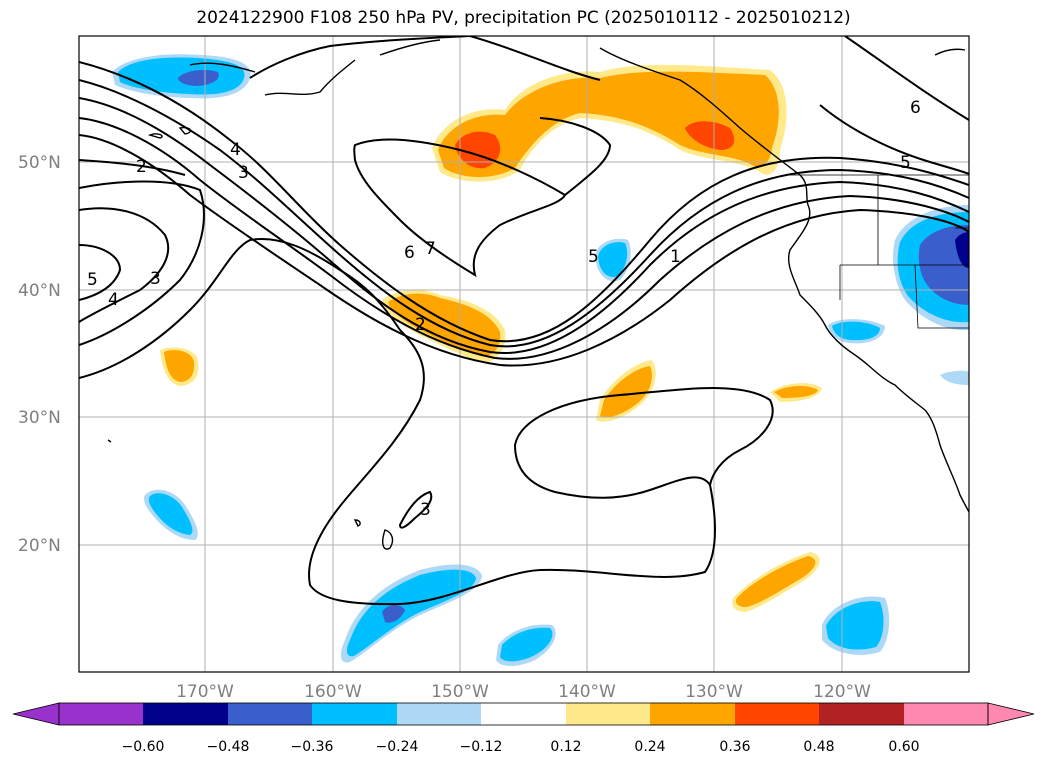  I want to click on colorbar-tick-label: 0.12, so click(565, 747).